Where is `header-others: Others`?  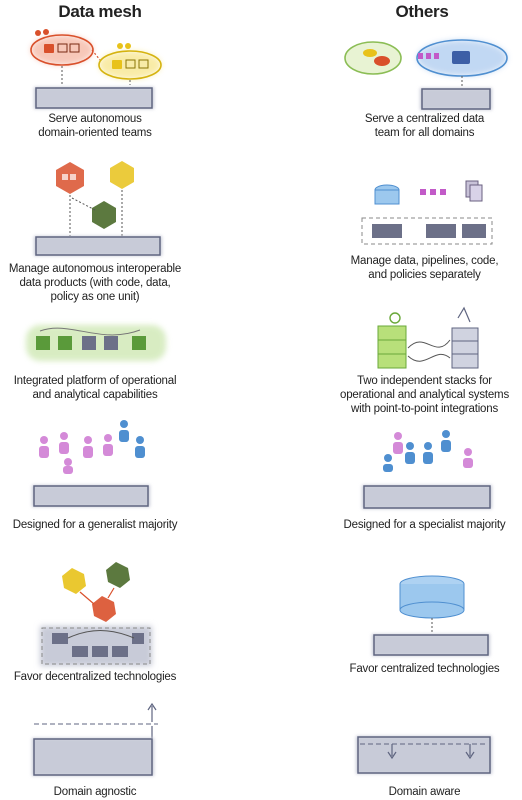
header-others: Others is located at coordinates (422, 11).